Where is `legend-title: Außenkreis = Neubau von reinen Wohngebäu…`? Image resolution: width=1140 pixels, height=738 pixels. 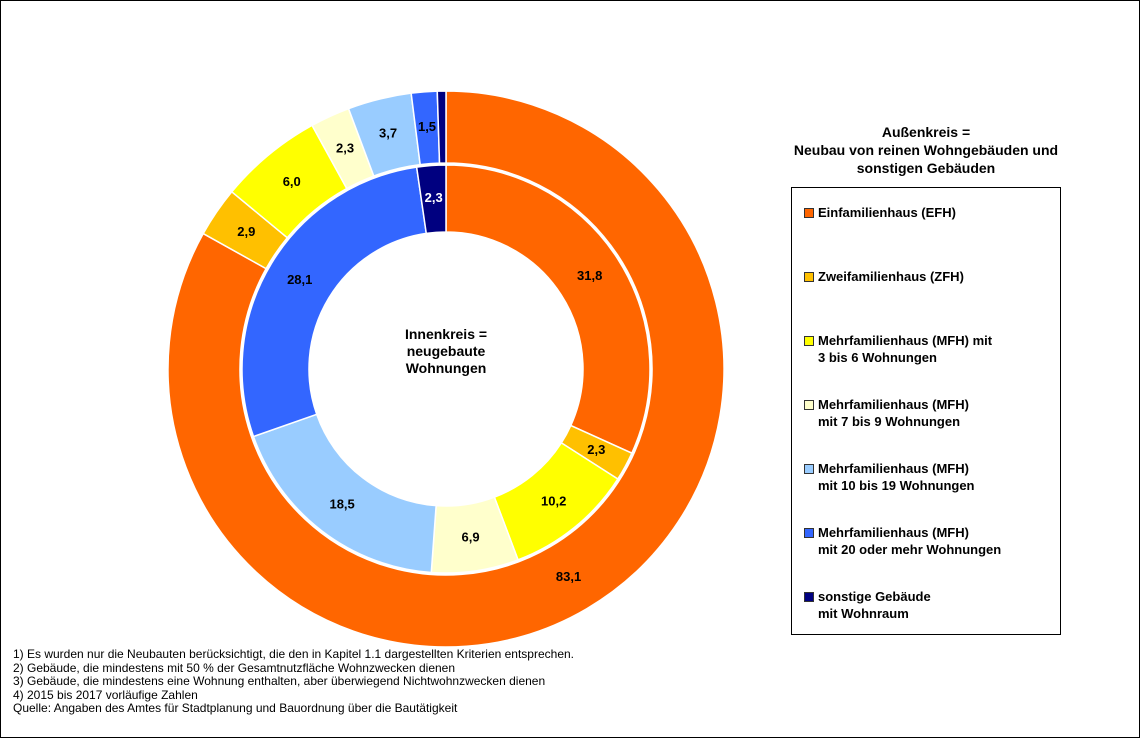 legend-title: Außenkreis = Neubau von reinen Wohngebäu… is located at coordinates (926, 150).